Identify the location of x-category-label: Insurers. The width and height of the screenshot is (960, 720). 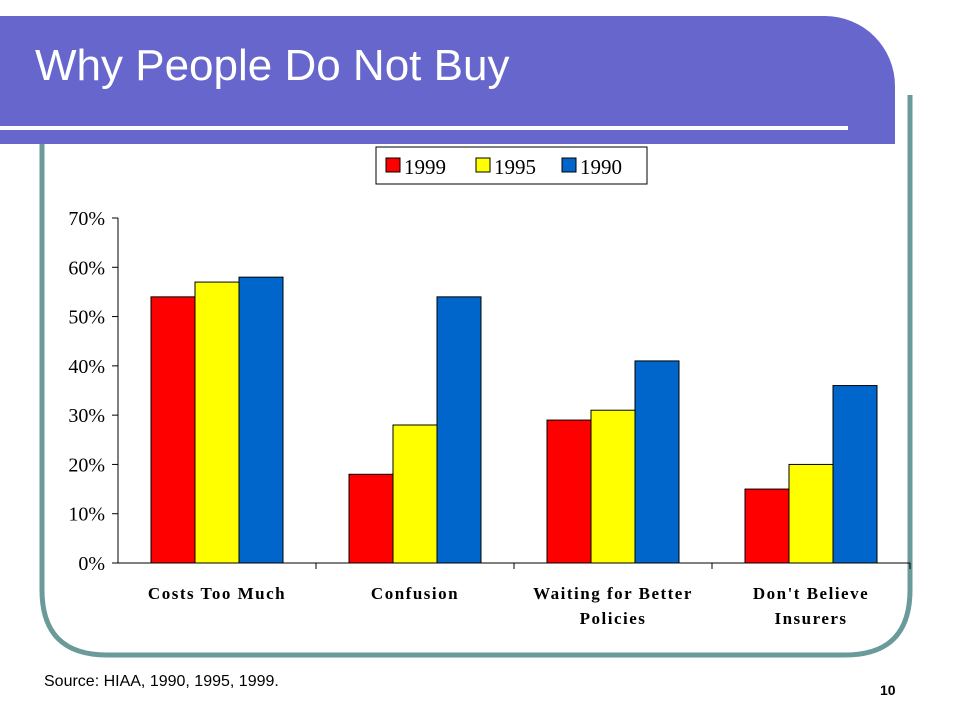
(810, 618).